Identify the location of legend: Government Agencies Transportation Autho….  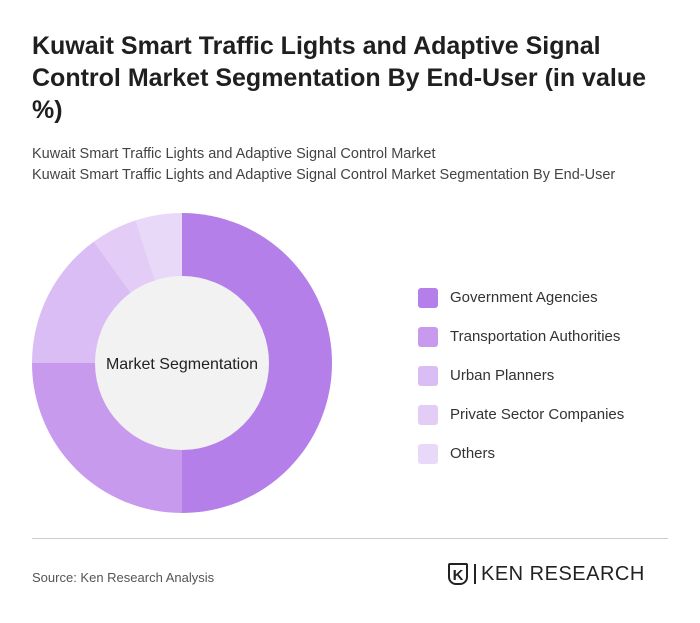
(521, 375).